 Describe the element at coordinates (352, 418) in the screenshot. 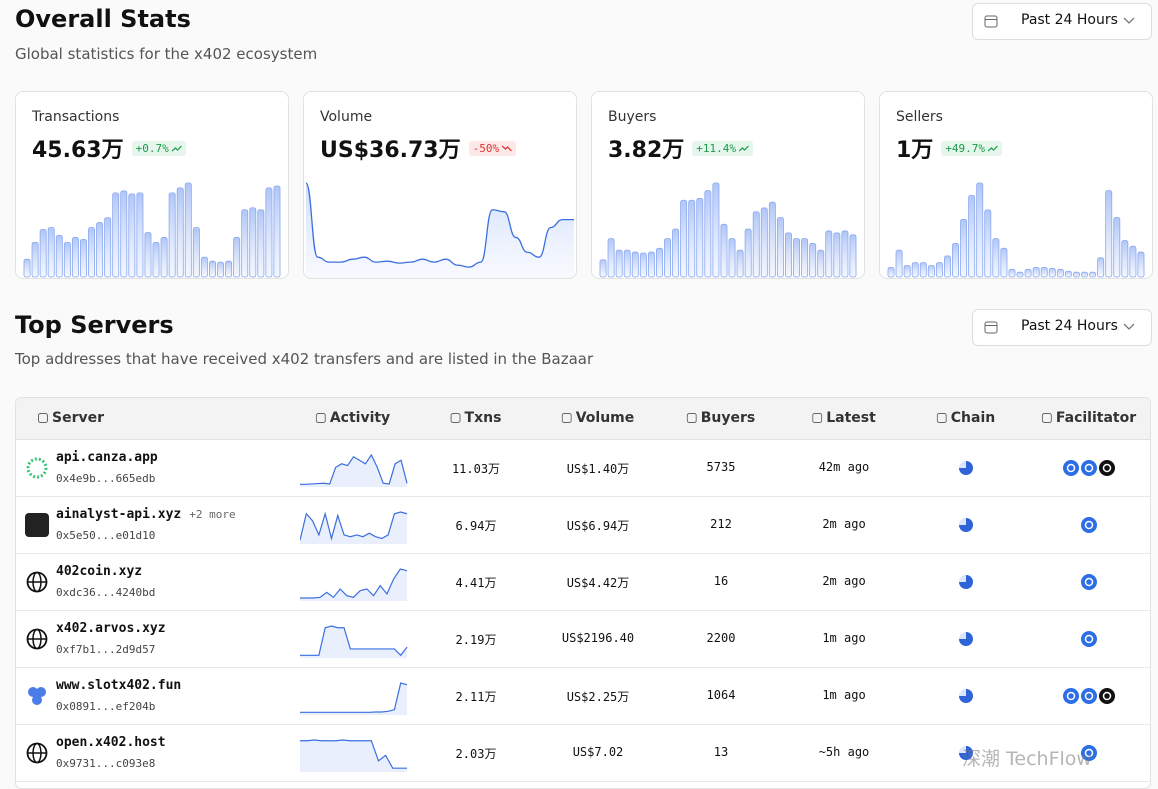

I see `column-header: Activity` at that location.